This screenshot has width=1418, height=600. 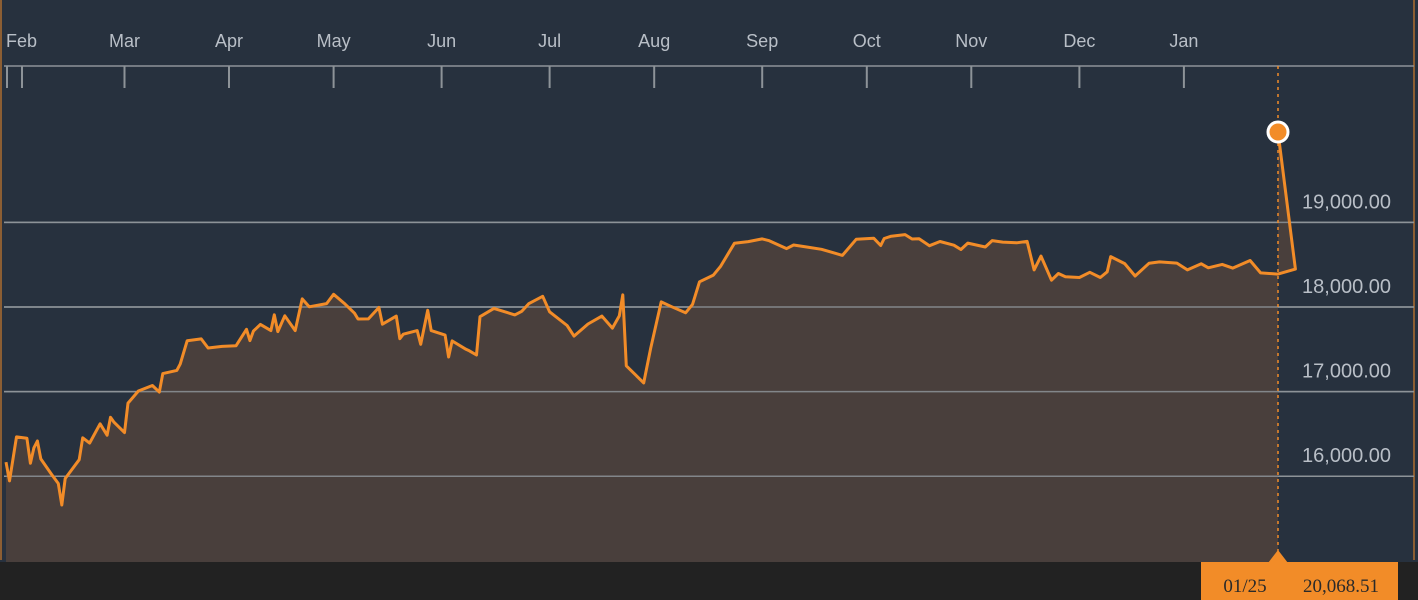 What do you see at coordinates (229, 41) in the screenshot?
I see `x-tick-label: Apr` at bounding box center [229, 41].